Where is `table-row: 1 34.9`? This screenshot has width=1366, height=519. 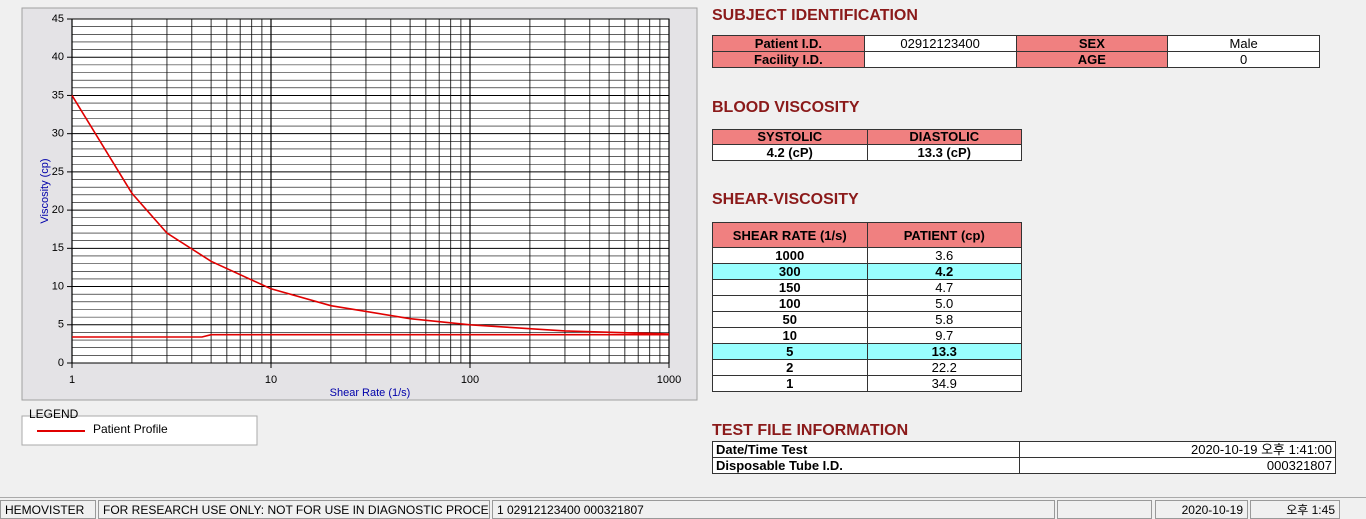
table-row: 1 34.9 is located at coordinates (867, 383).